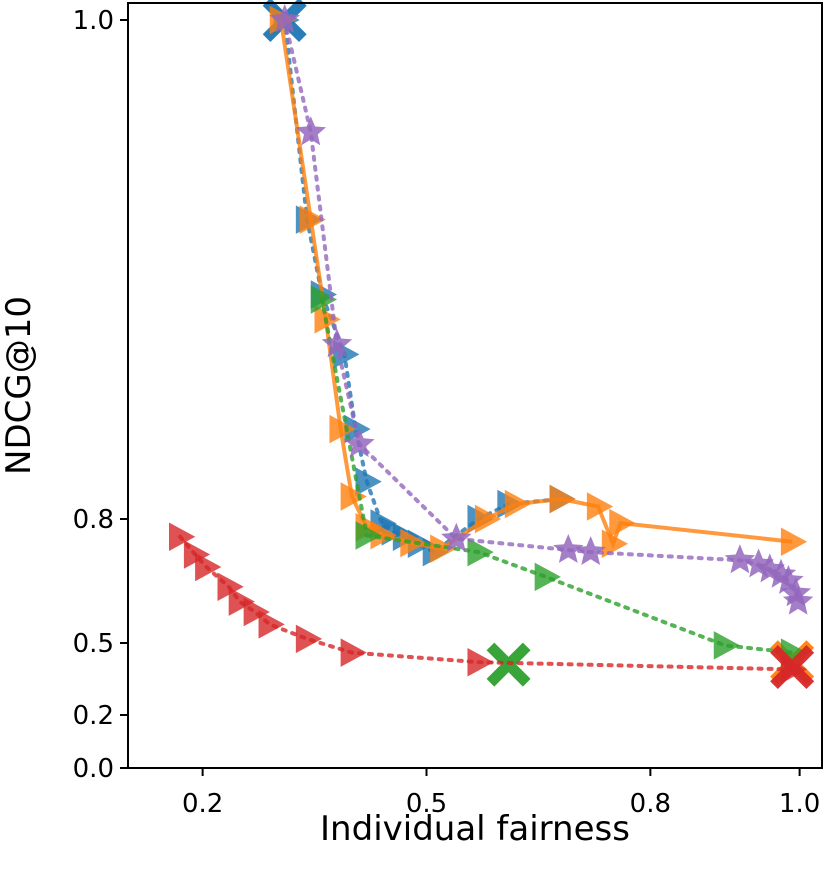 The image size is (830, 876). Describe the element at coordinates (93, 644) in the screenshot. I see `y-tick-label: 0.5` at that location.